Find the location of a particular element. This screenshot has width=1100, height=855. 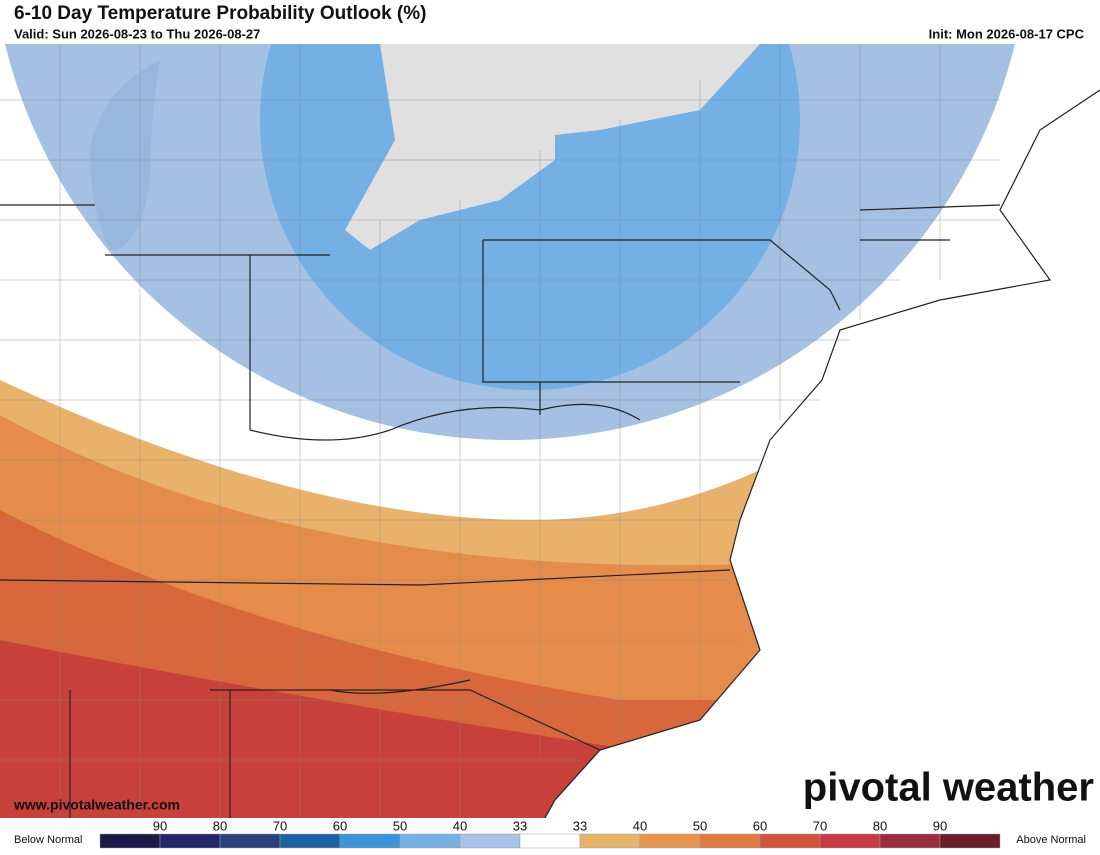

canada-and-lake is located at coordinates (552, 147).